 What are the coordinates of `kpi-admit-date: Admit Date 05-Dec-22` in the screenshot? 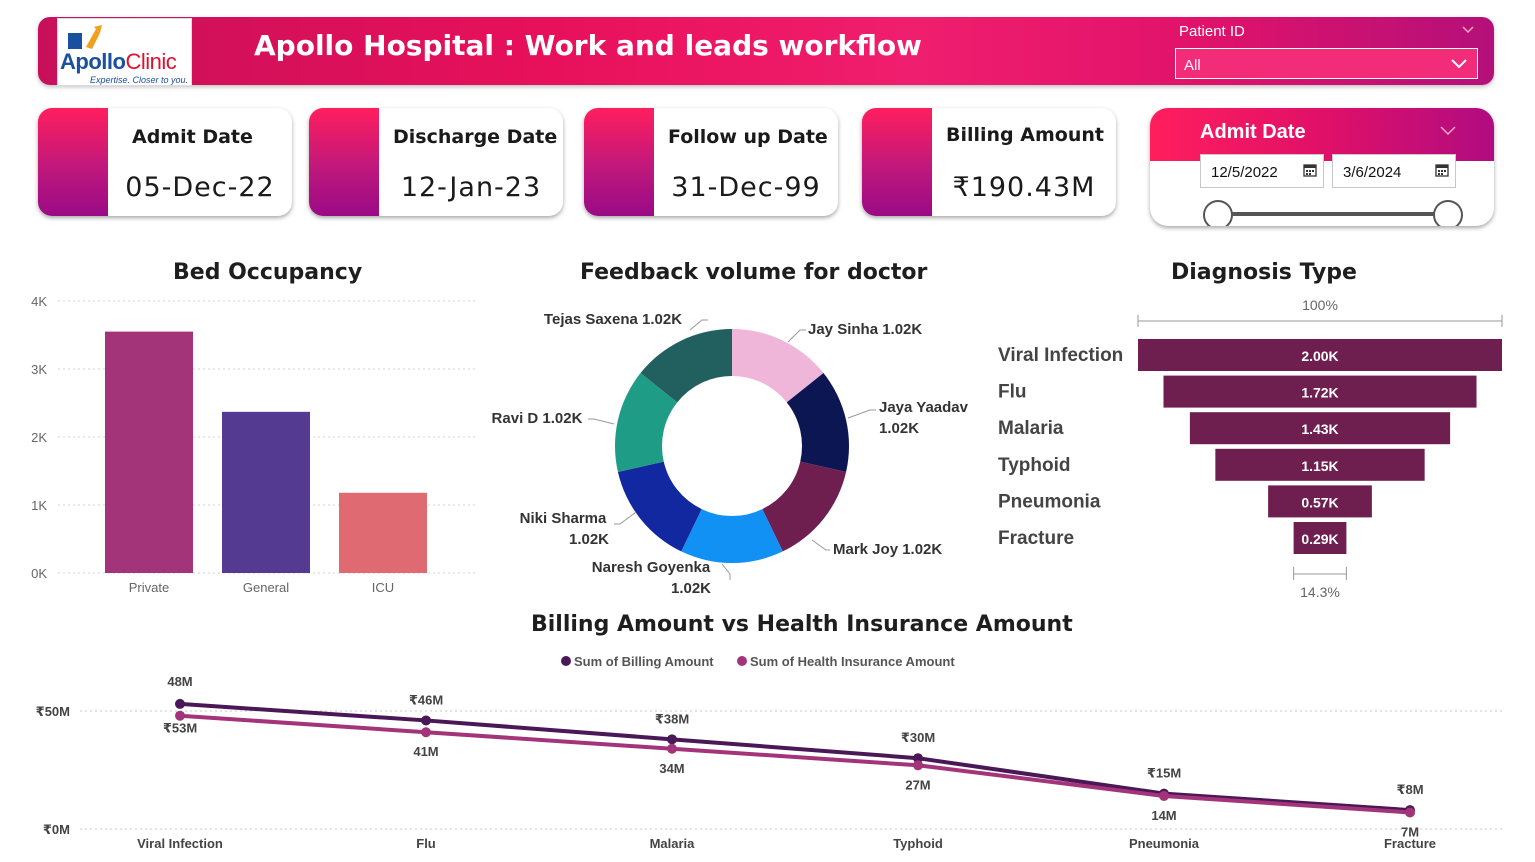 It's located at (165, 162).